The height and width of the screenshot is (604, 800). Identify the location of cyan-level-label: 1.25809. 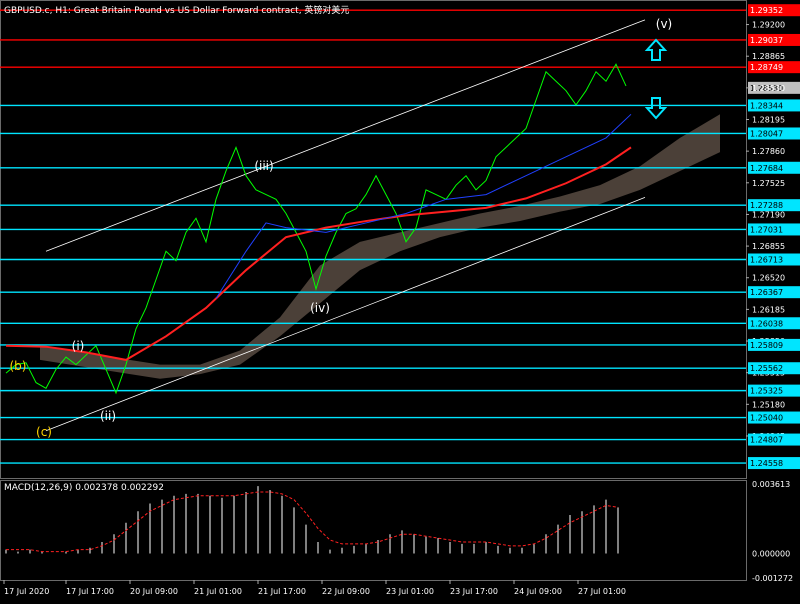
(766, 345).